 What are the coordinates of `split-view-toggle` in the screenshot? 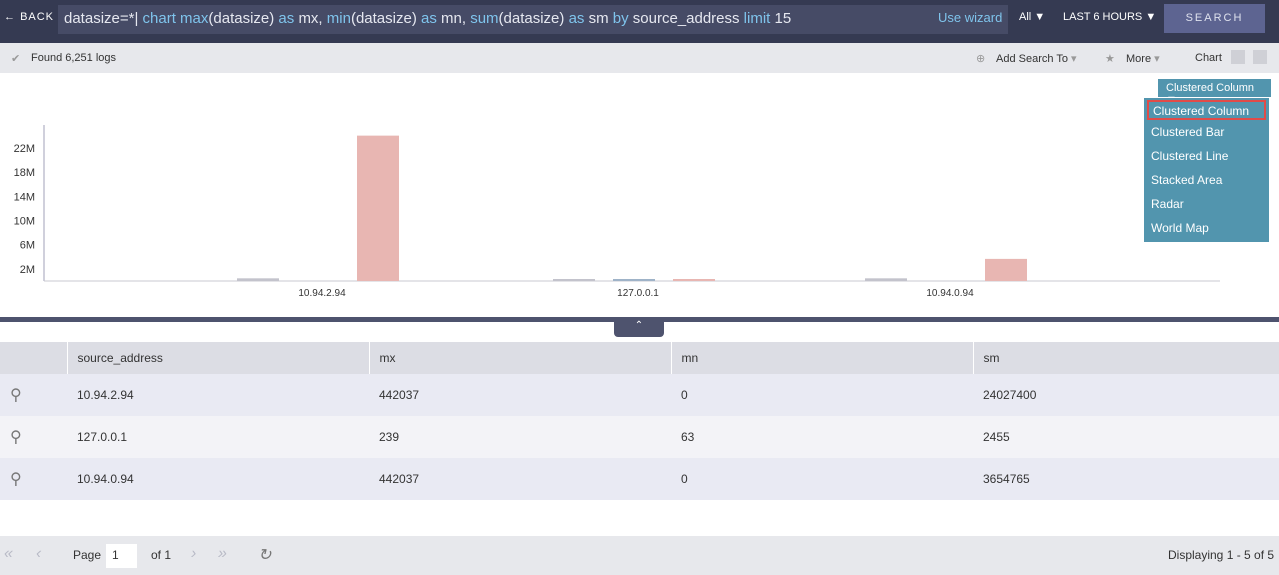 It's located at (1238, 57).